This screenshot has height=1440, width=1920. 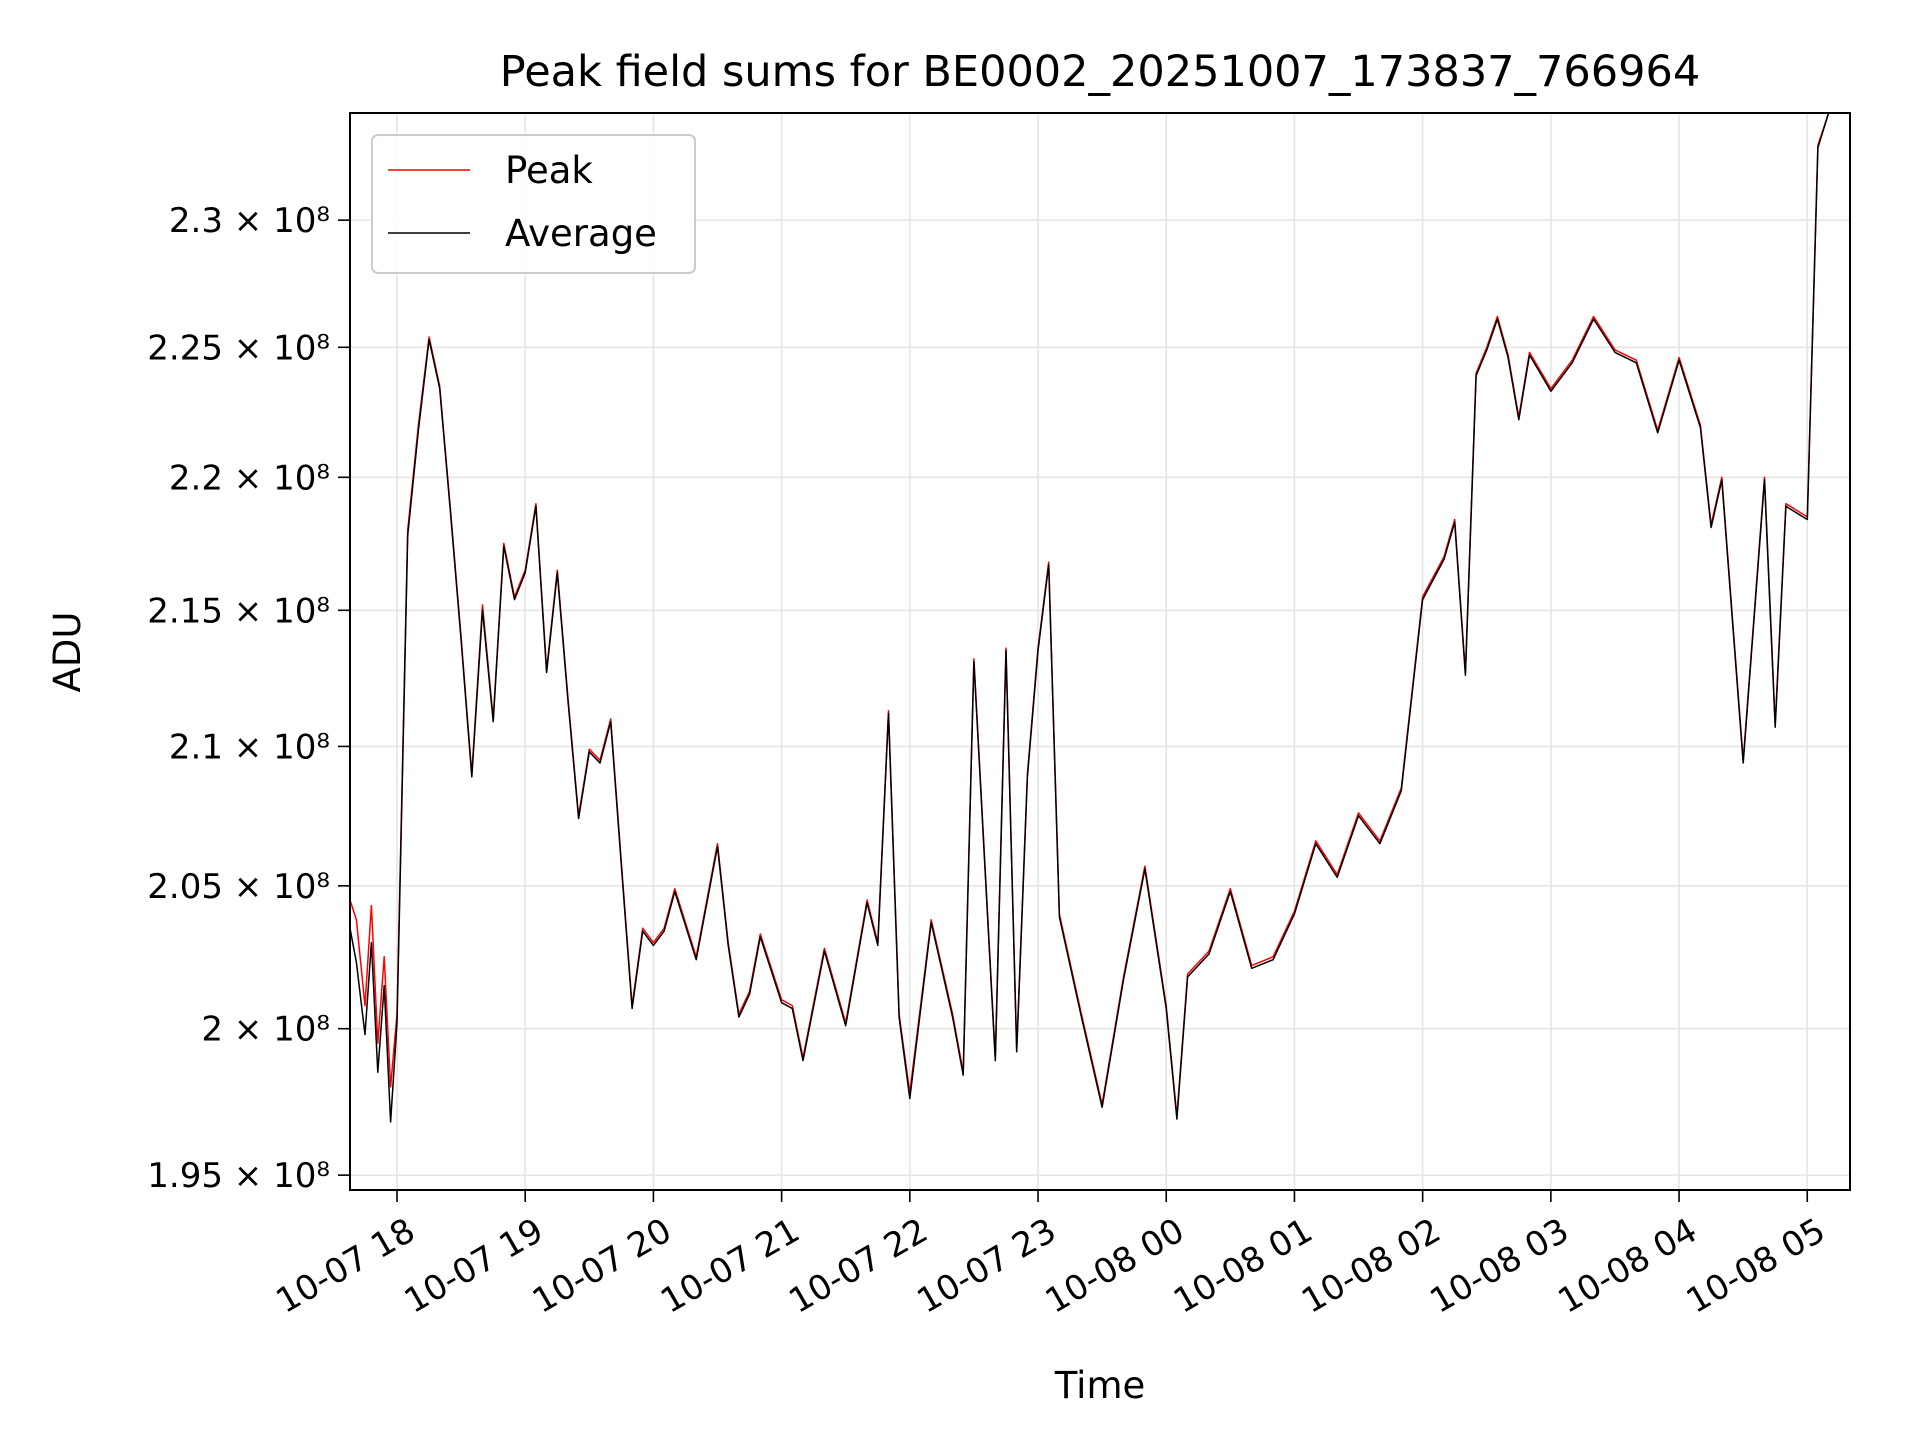 What do you see at coordinates (249, 221) in the screenshot?
I see `y-tick-label: 2.3 × 10⁸` at bounding box center [249, 221].